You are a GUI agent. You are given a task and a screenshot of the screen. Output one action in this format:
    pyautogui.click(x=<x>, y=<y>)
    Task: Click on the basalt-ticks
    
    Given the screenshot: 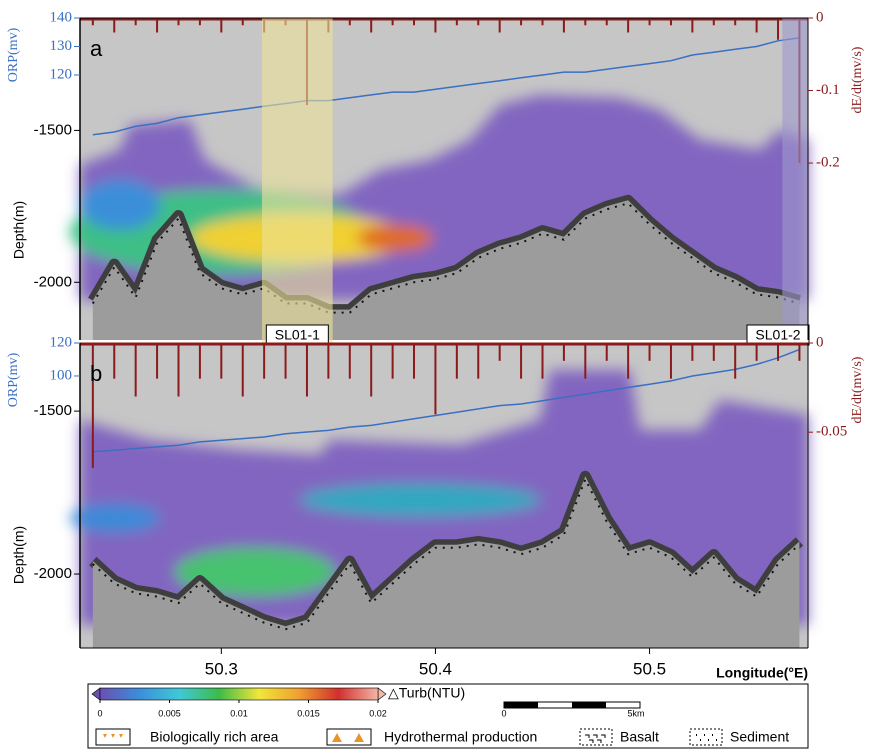 What is the action you would take?
    pyautogui.click(x=445, y=258)
    